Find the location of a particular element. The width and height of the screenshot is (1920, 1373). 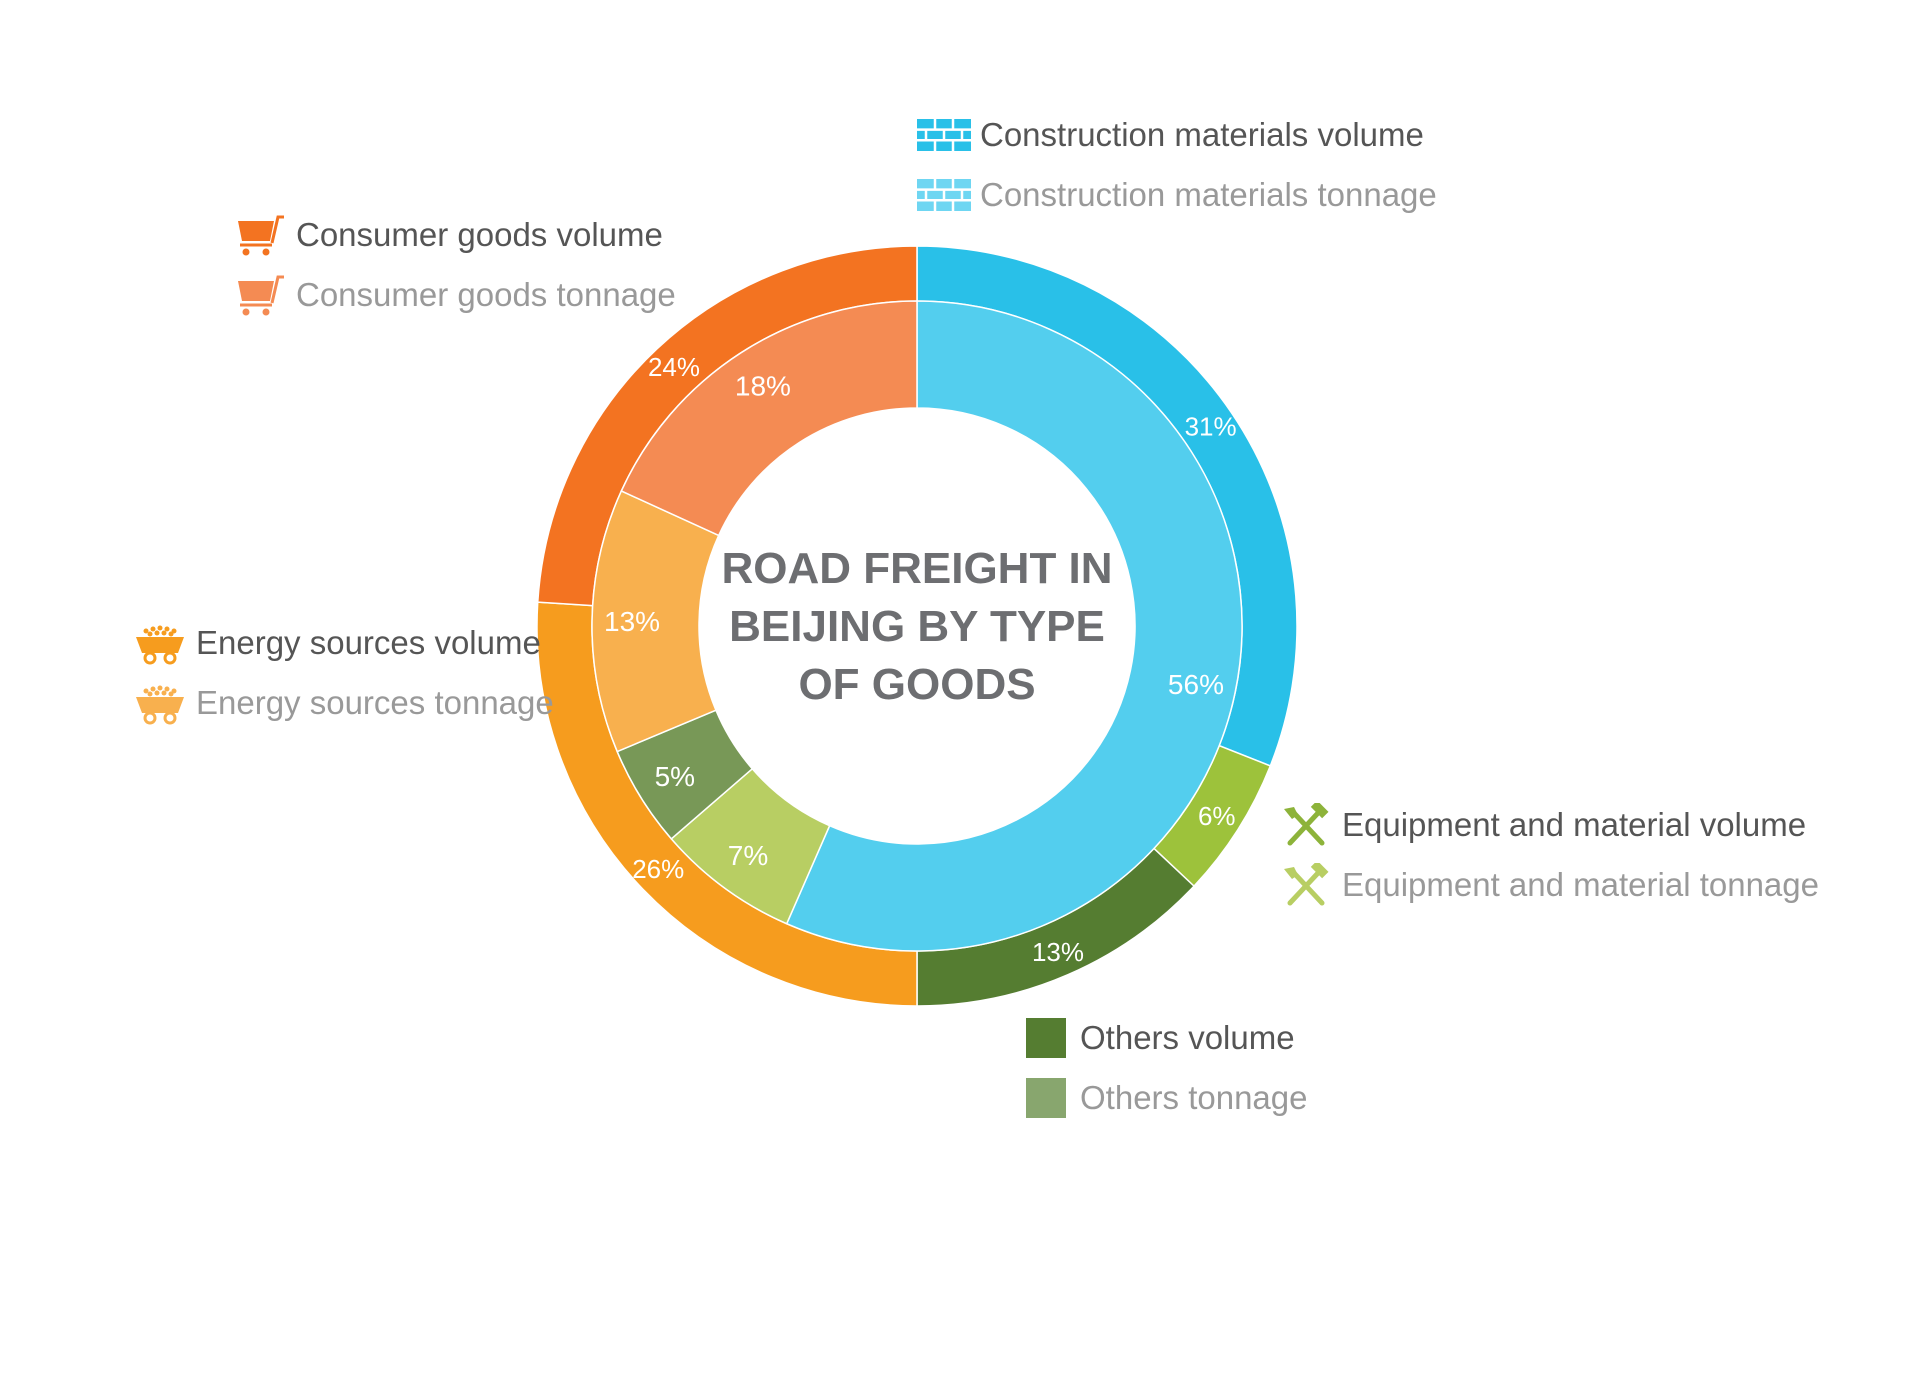

legend-item-construction-volume: Construction materials volume is located at coordinates (1170, 135).